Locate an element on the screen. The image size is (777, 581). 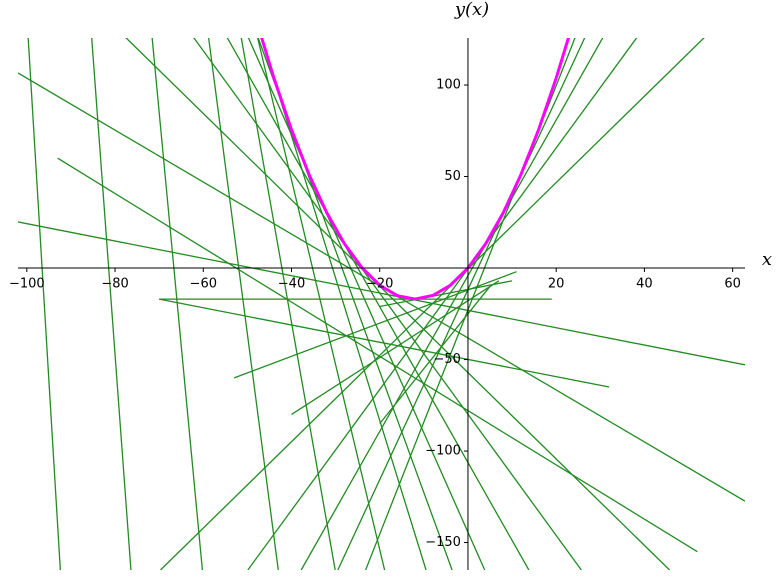
x-tick-label: −40 is located at coordinates (291, 284).